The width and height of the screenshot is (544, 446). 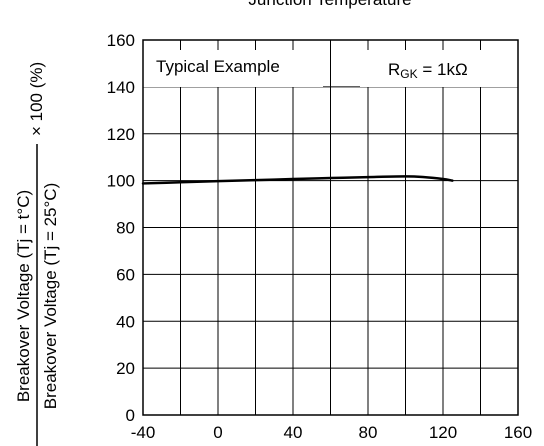 What do you see at coordinates (217, 432) in the screenshot?
I see `x-tick-label: 0` at bounding box center [217, 432].